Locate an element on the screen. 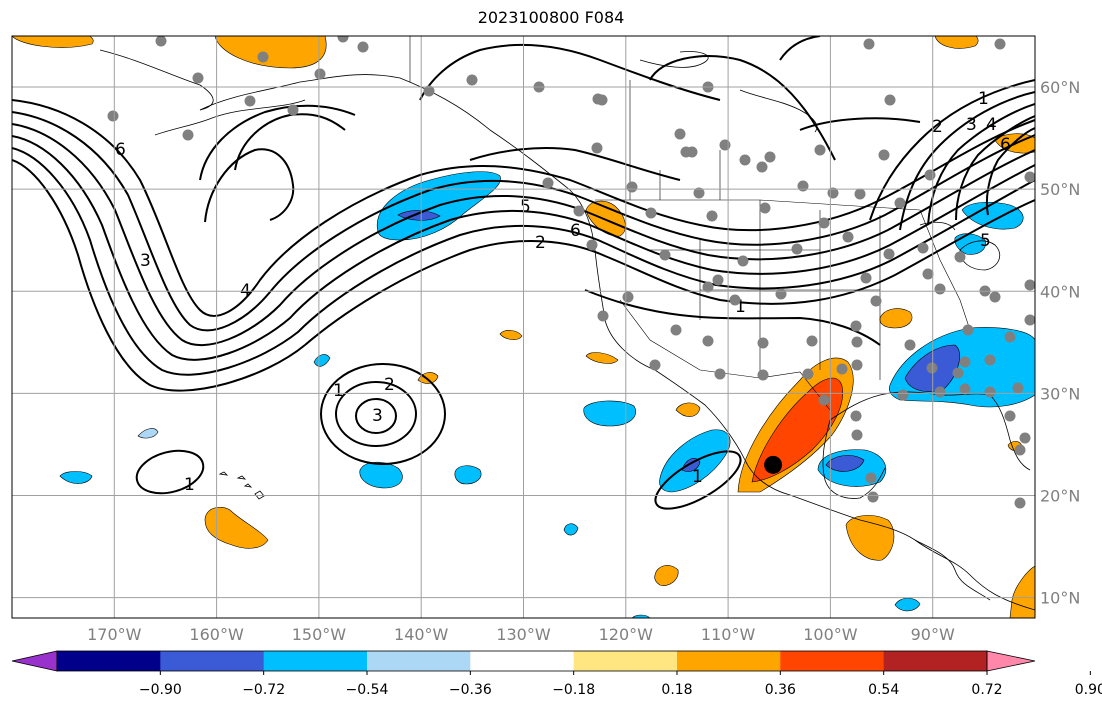  colorbar-tick-label: 0.36 is located at coordinates (780, 690).